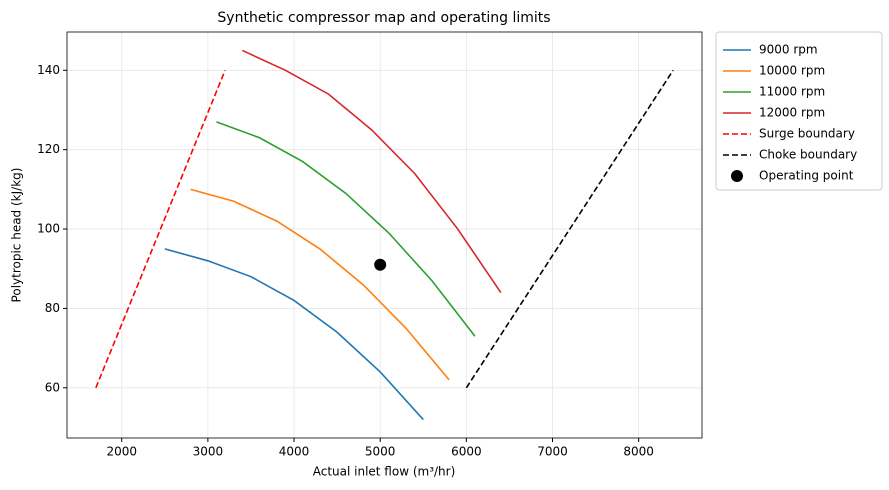 Image resolution: width=889 pixels, height=490 pixels. Describe the element at coordinates (792, 113) in the screenshot. I see `legend-label: 12000 rpm` at that location.